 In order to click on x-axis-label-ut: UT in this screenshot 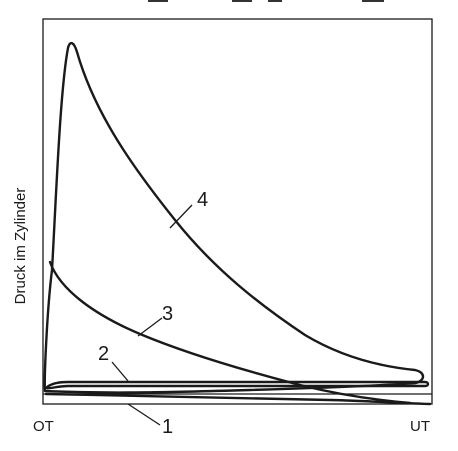, I will do `click(420, 426)`.